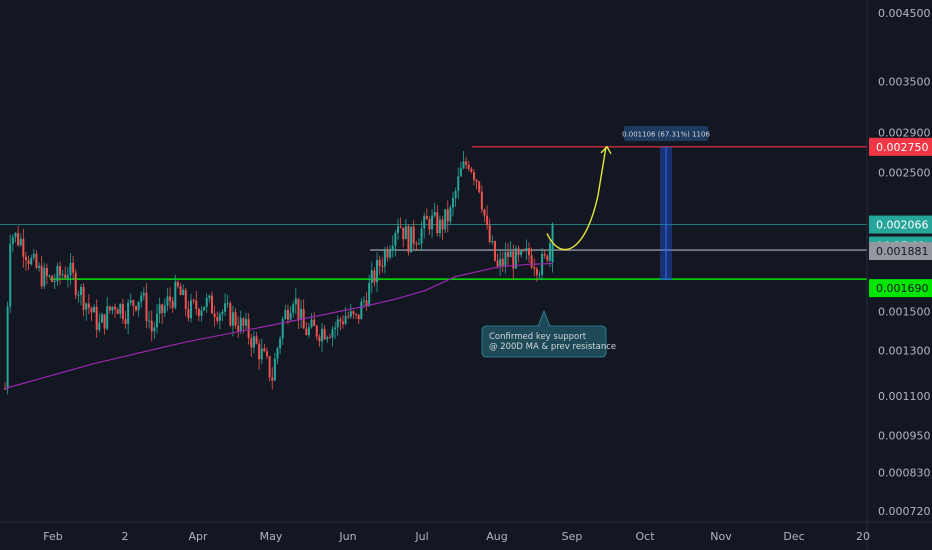 The image size is (932, 550). What do you see at coordinates (721, 536) in the screenshot?
I see `x-tick-label: Nov` at bounding box center [721, 536].